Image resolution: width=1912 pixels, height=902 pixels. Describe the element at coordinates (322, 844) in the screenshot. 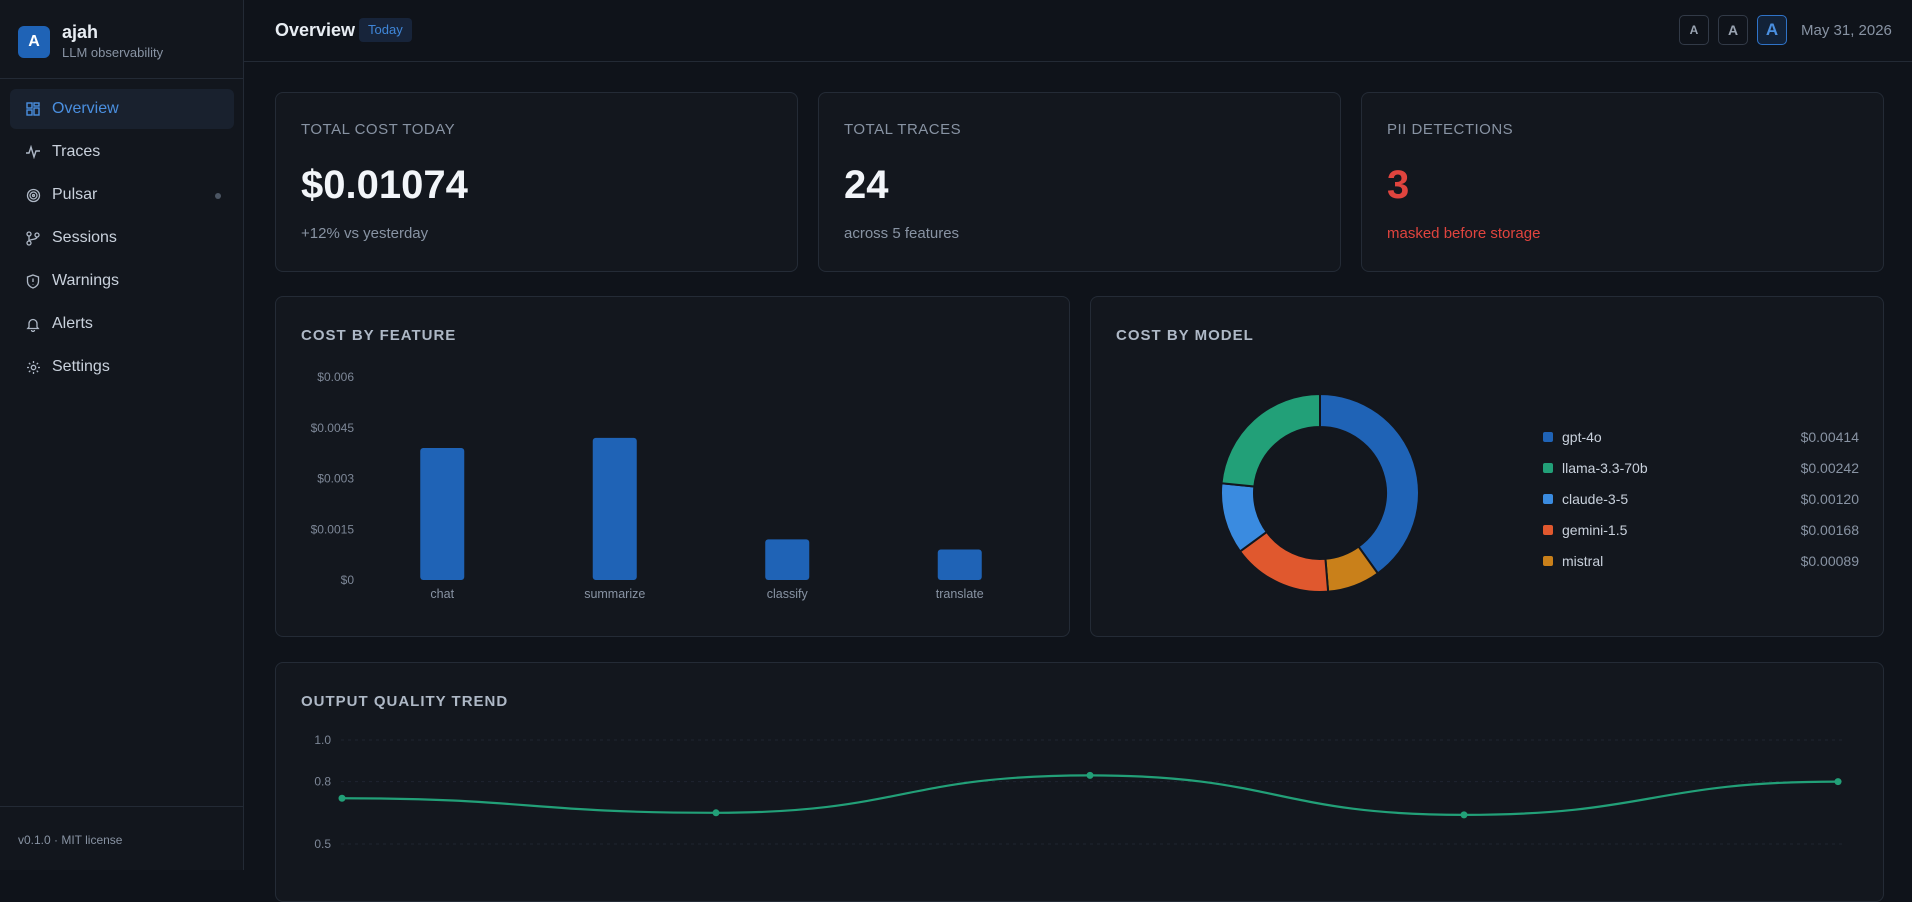

I see `y-tick-label: 0.5` at that location.